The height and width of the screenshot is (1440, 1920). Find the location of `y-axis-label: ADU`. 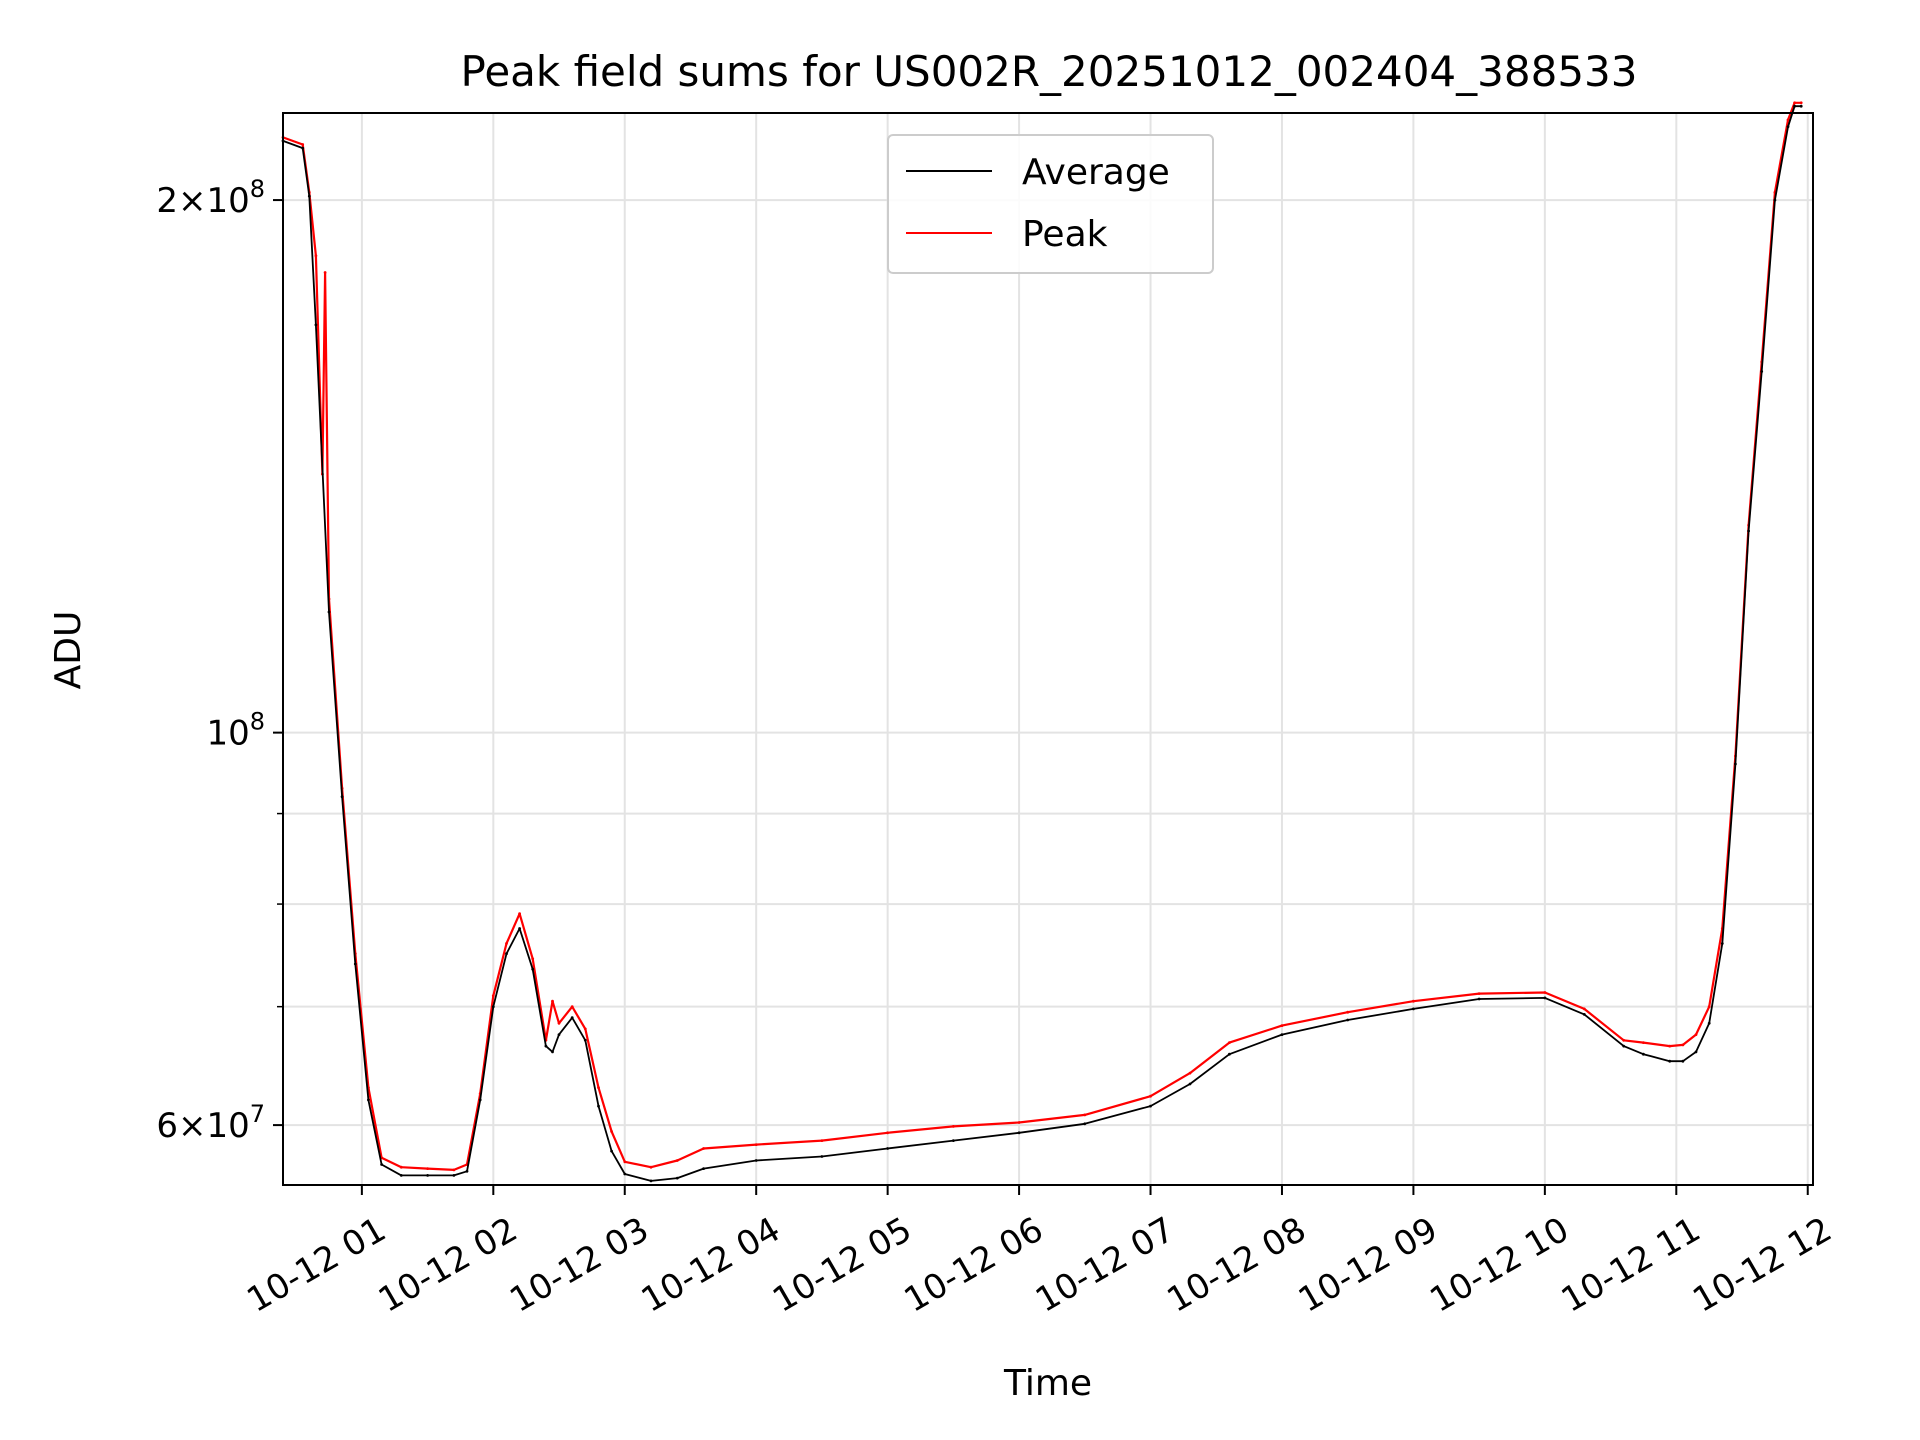

y-axis-label: ADU is located at coordinates (68, 650).